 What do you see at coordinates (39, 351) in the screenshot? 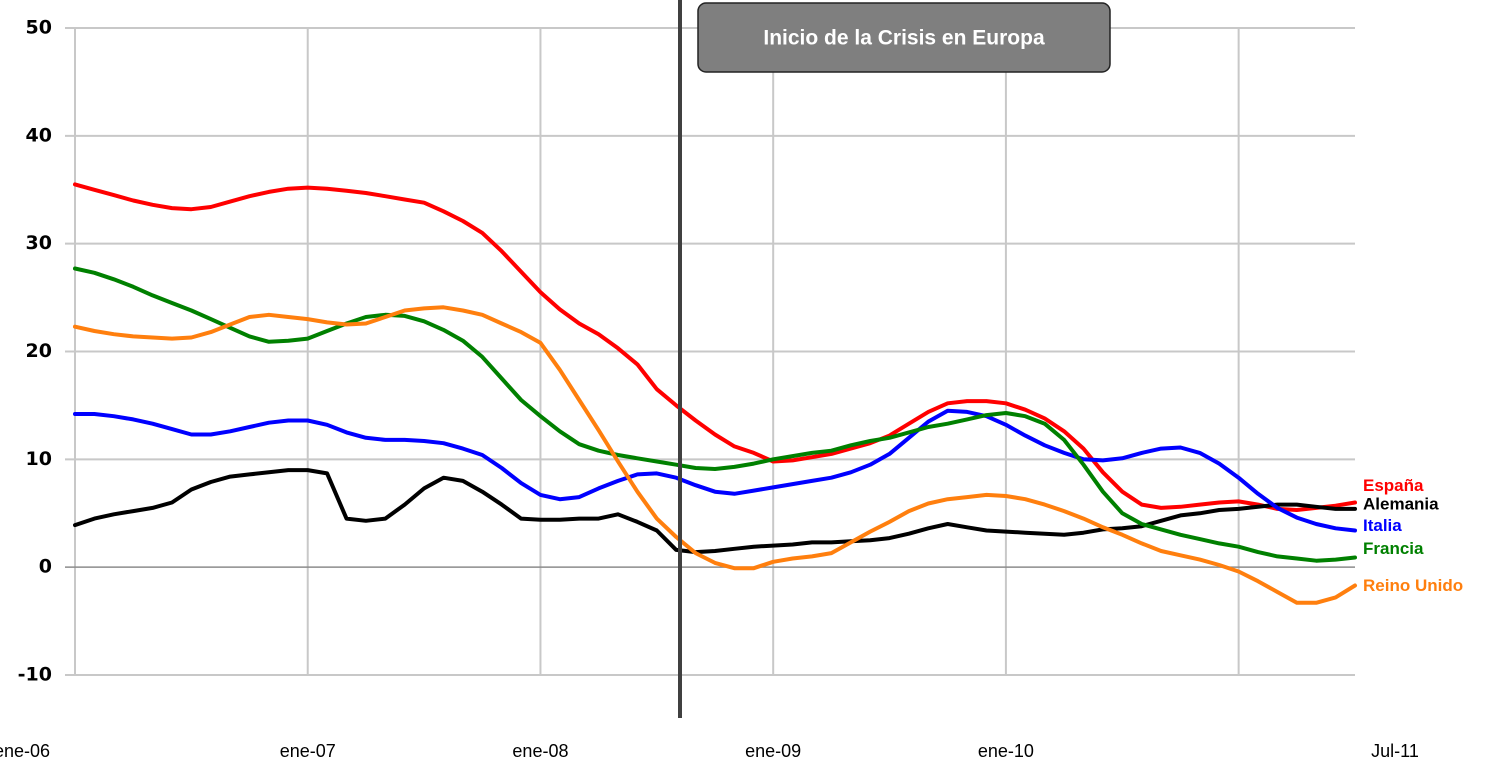
I see `y-tick-label: 20` at bounding box center [39, 351].